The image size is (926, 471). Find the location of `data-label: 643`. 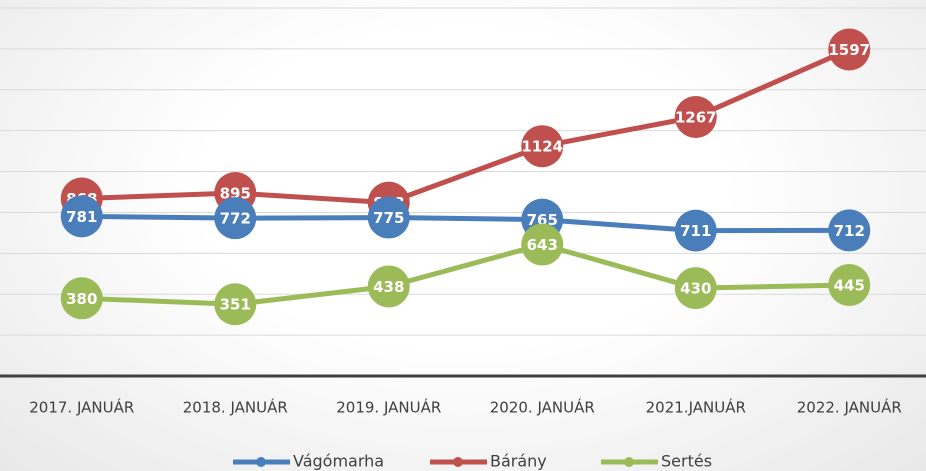

data-label: 643 is located at coordinates (542, 245).